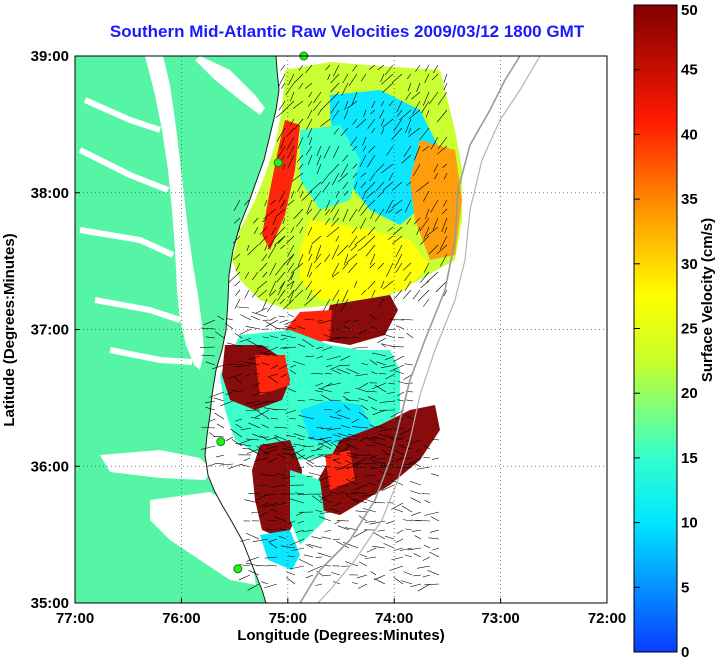  What do you see at coordinates (689, 10) in the screenshot?
I see `colorbar-tick-label: 50` at bounding box center [689, 10].